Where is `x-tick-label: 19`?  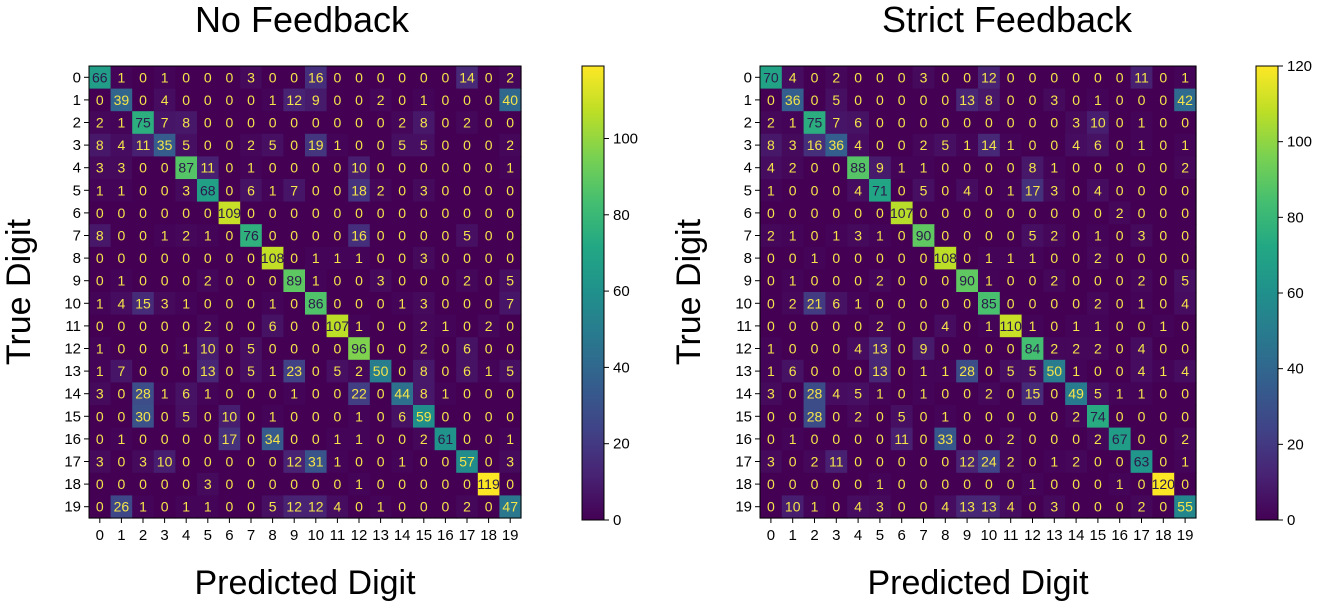
x-tick-label: 19 is located at coordinates (510, 535).